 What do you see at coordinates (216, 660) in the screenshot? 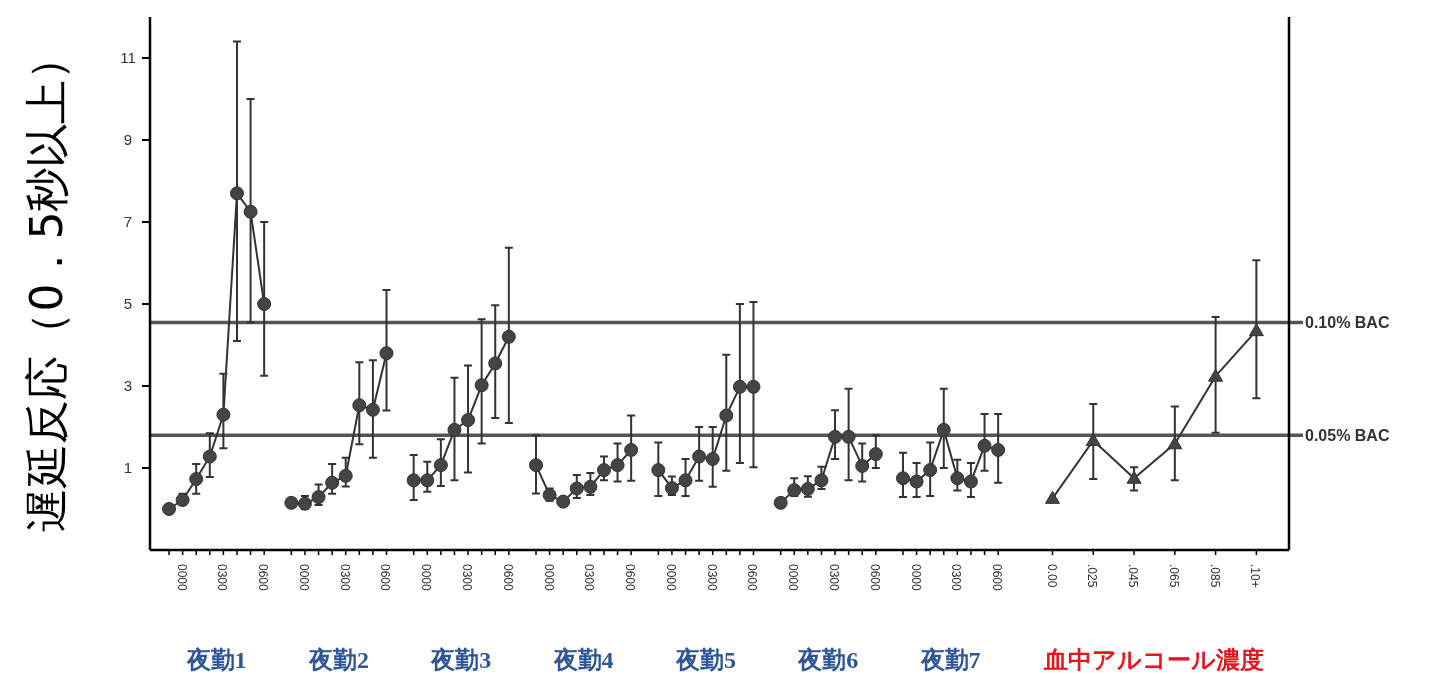
I see `text: 夜勤1` at bounding box center [216, 660].